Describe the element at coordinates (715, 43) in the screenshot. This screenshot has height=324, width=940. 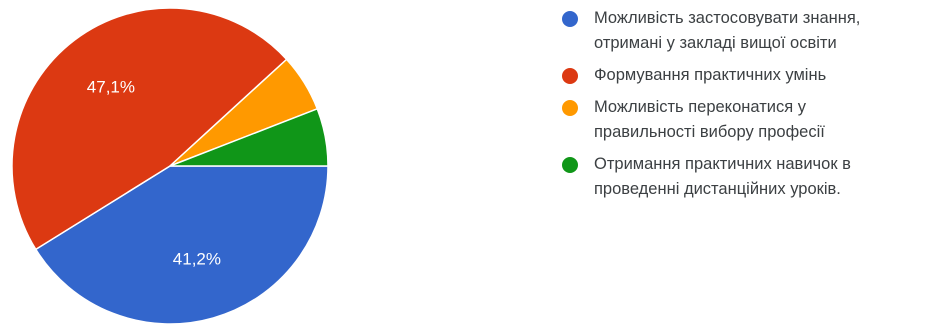
I see `legend-label-0-1: отримані у закладі вищої освіти` at that location.